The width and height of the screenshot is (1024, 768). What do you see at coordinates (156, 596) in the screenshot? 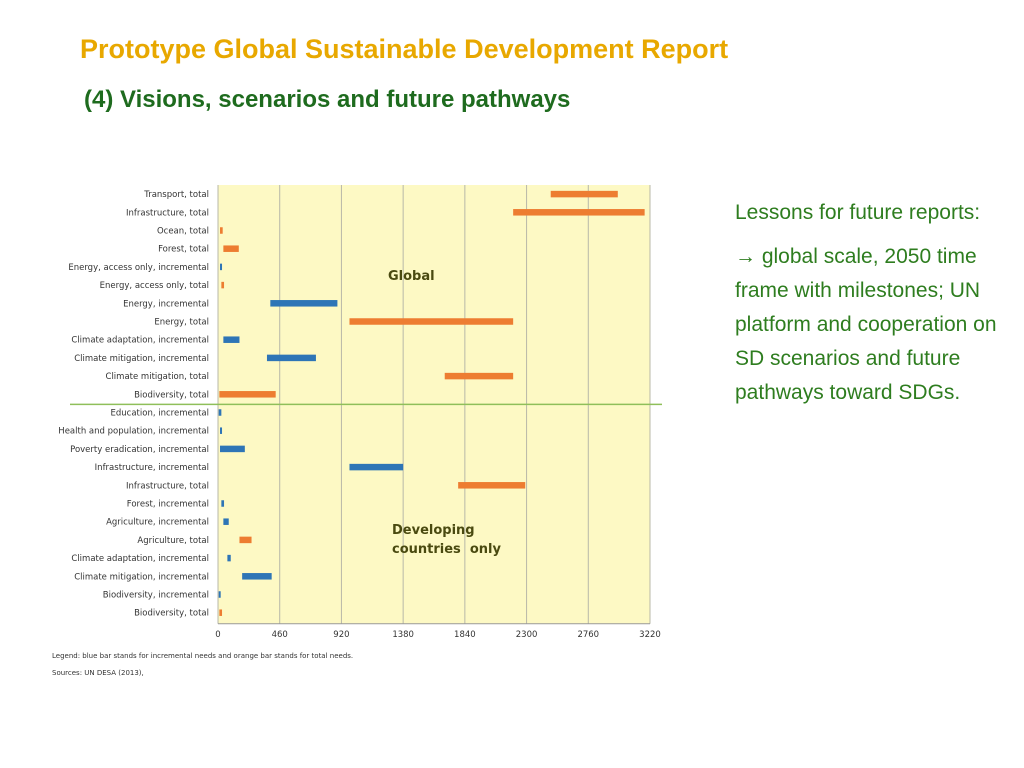
I see `category-label: Biodiversity, incremental` at bounding box center [156, 596].